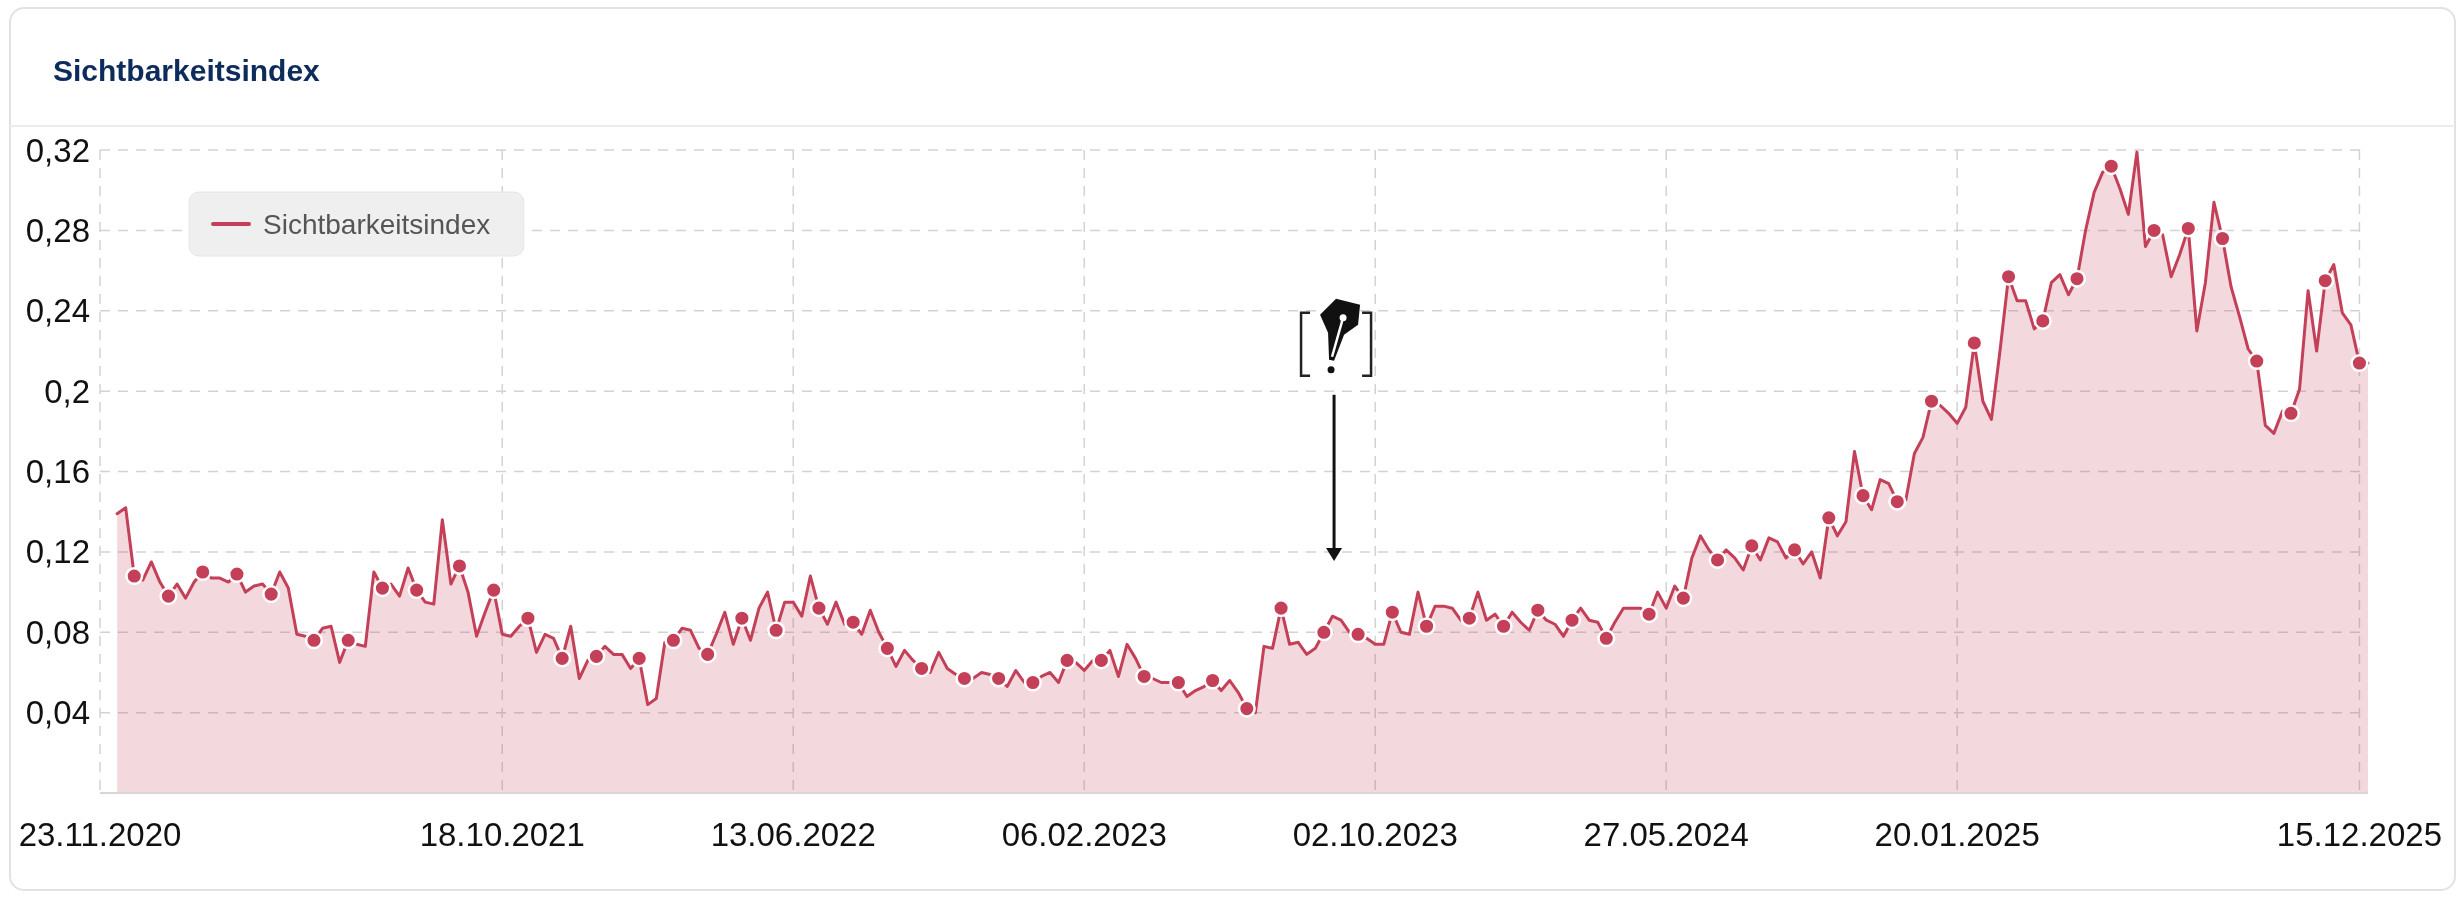 The width and height of the screenshot is (2459, 899). What do you see at coordinates (502, 834) in the screenshot?
I see `x-tick-label: 18.10.2021` at bounding box center [502, 834].